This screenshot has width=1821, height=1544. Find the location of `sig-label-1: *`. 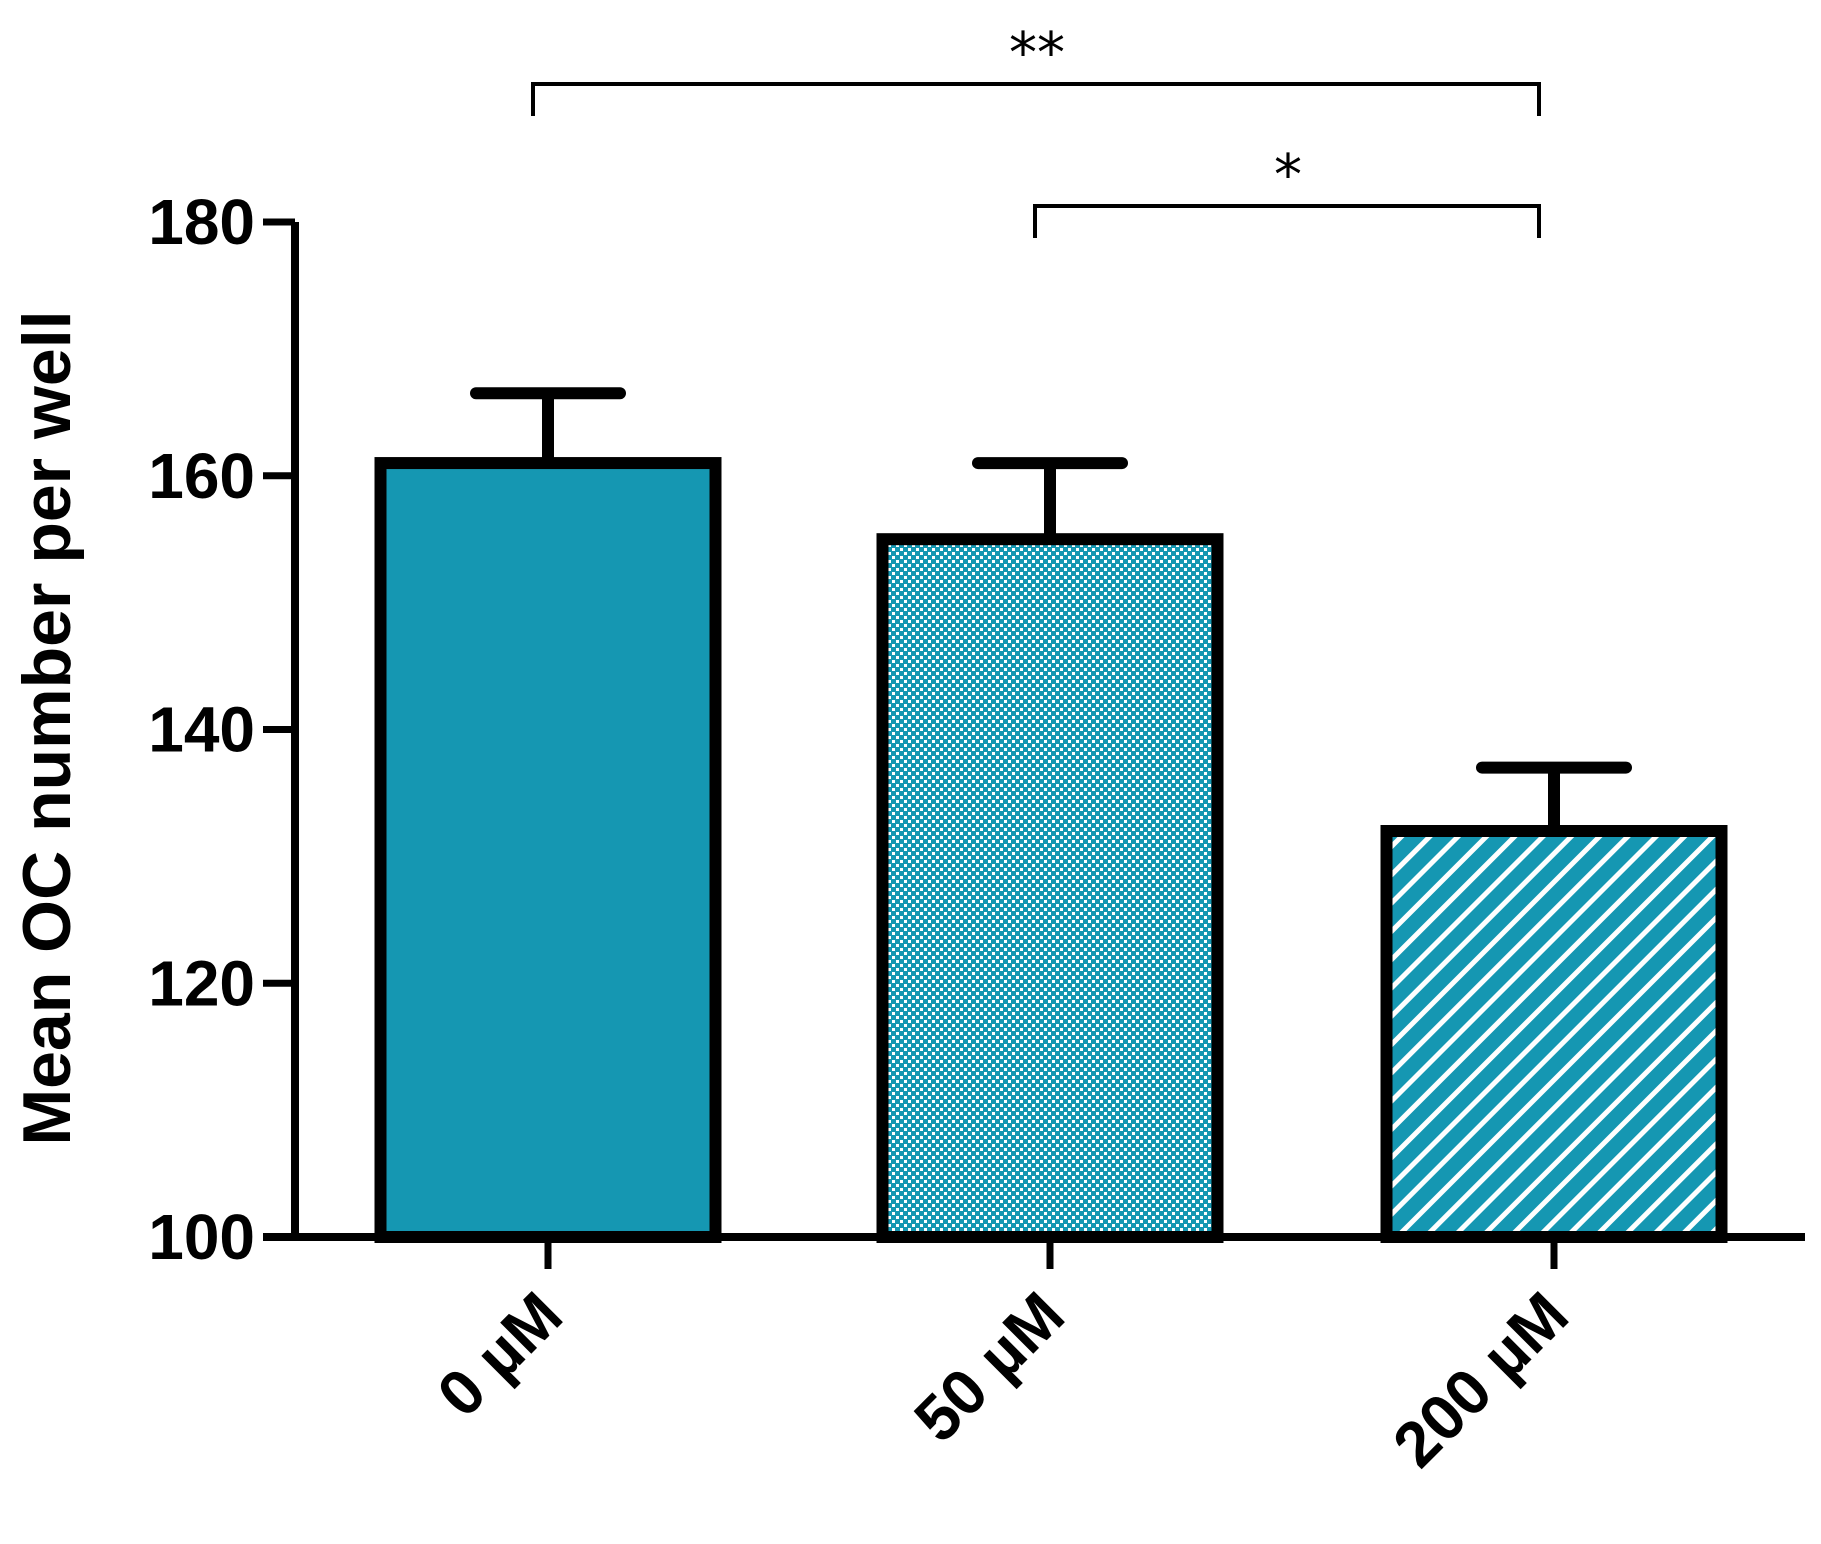

sig-label-1: * is located at coordinates (1288, 175).